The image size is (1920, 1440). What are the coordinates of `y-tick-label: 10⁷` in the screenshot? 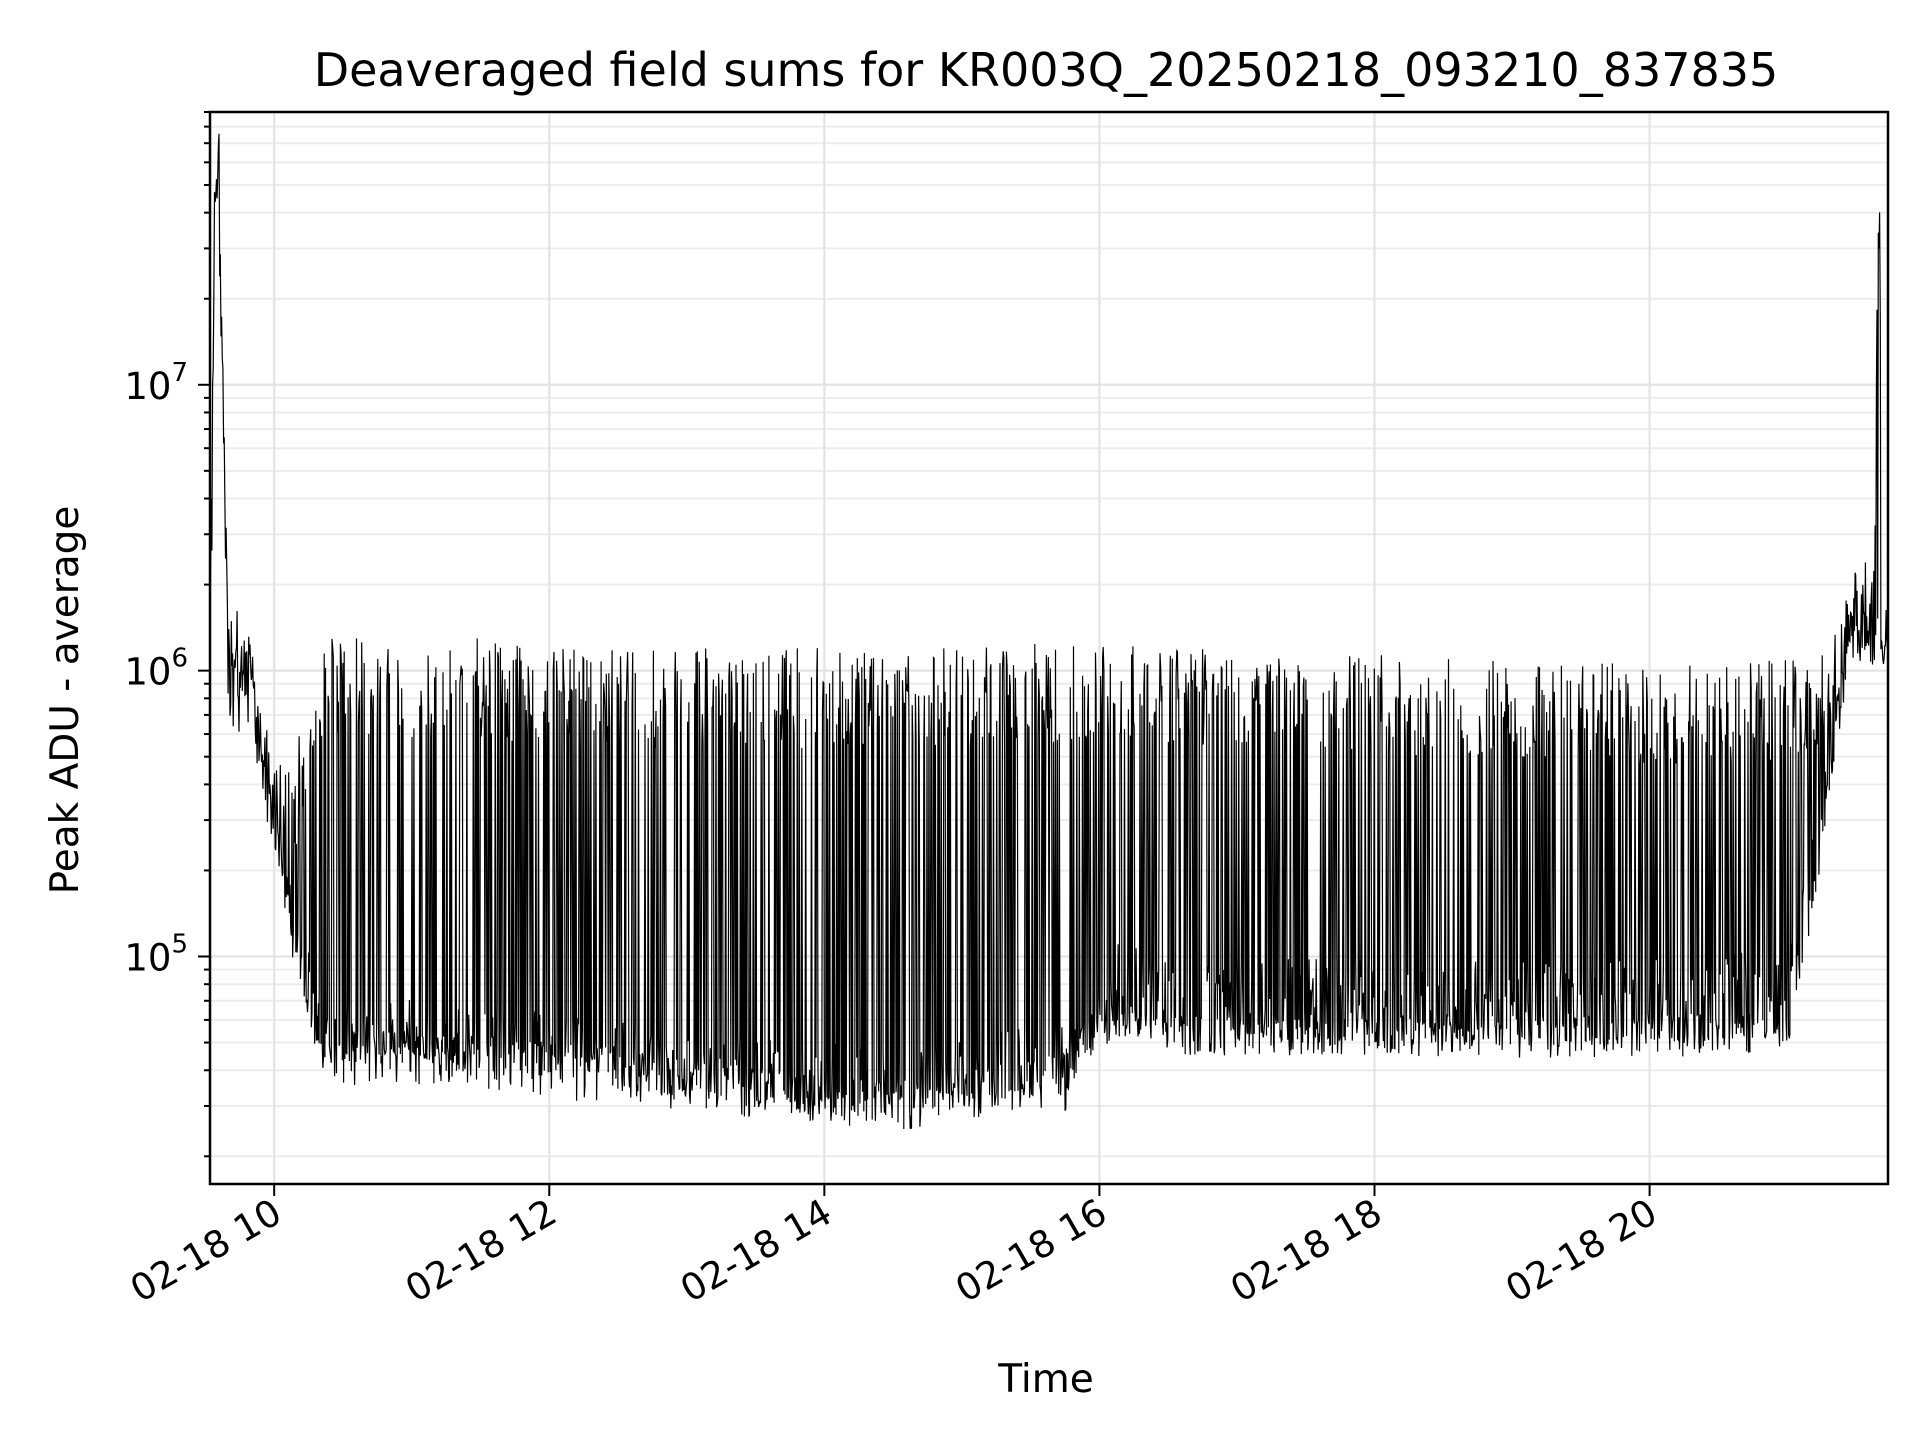 It's located at (156, 383).